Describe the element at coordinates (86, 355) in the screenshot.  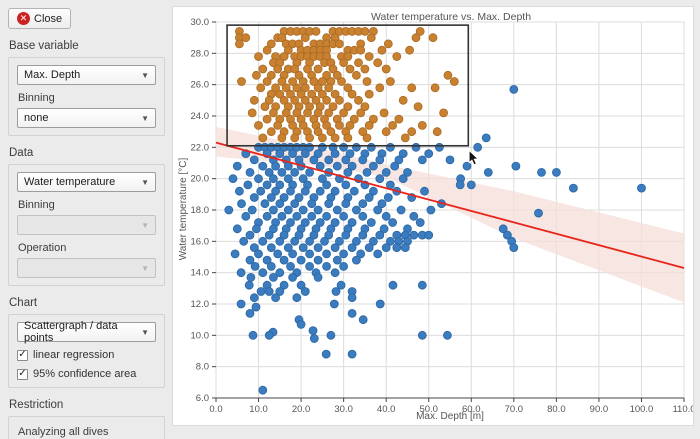
I see `linear-regression-checkbox-row: ✓ linear regression` at that location.